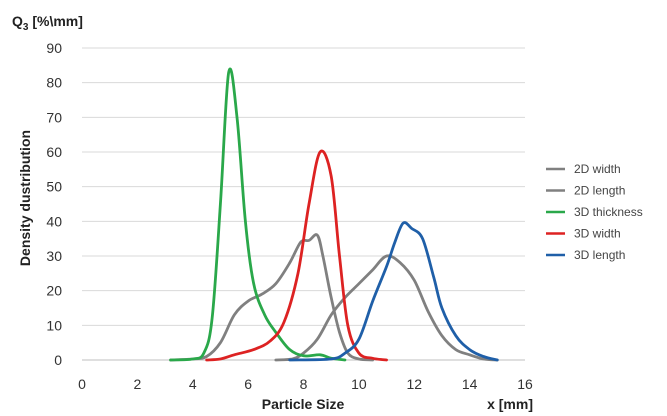  Describe the element at coordinates (82, 384) in the screenshot. I see `x-tick-label: 0` at that location.